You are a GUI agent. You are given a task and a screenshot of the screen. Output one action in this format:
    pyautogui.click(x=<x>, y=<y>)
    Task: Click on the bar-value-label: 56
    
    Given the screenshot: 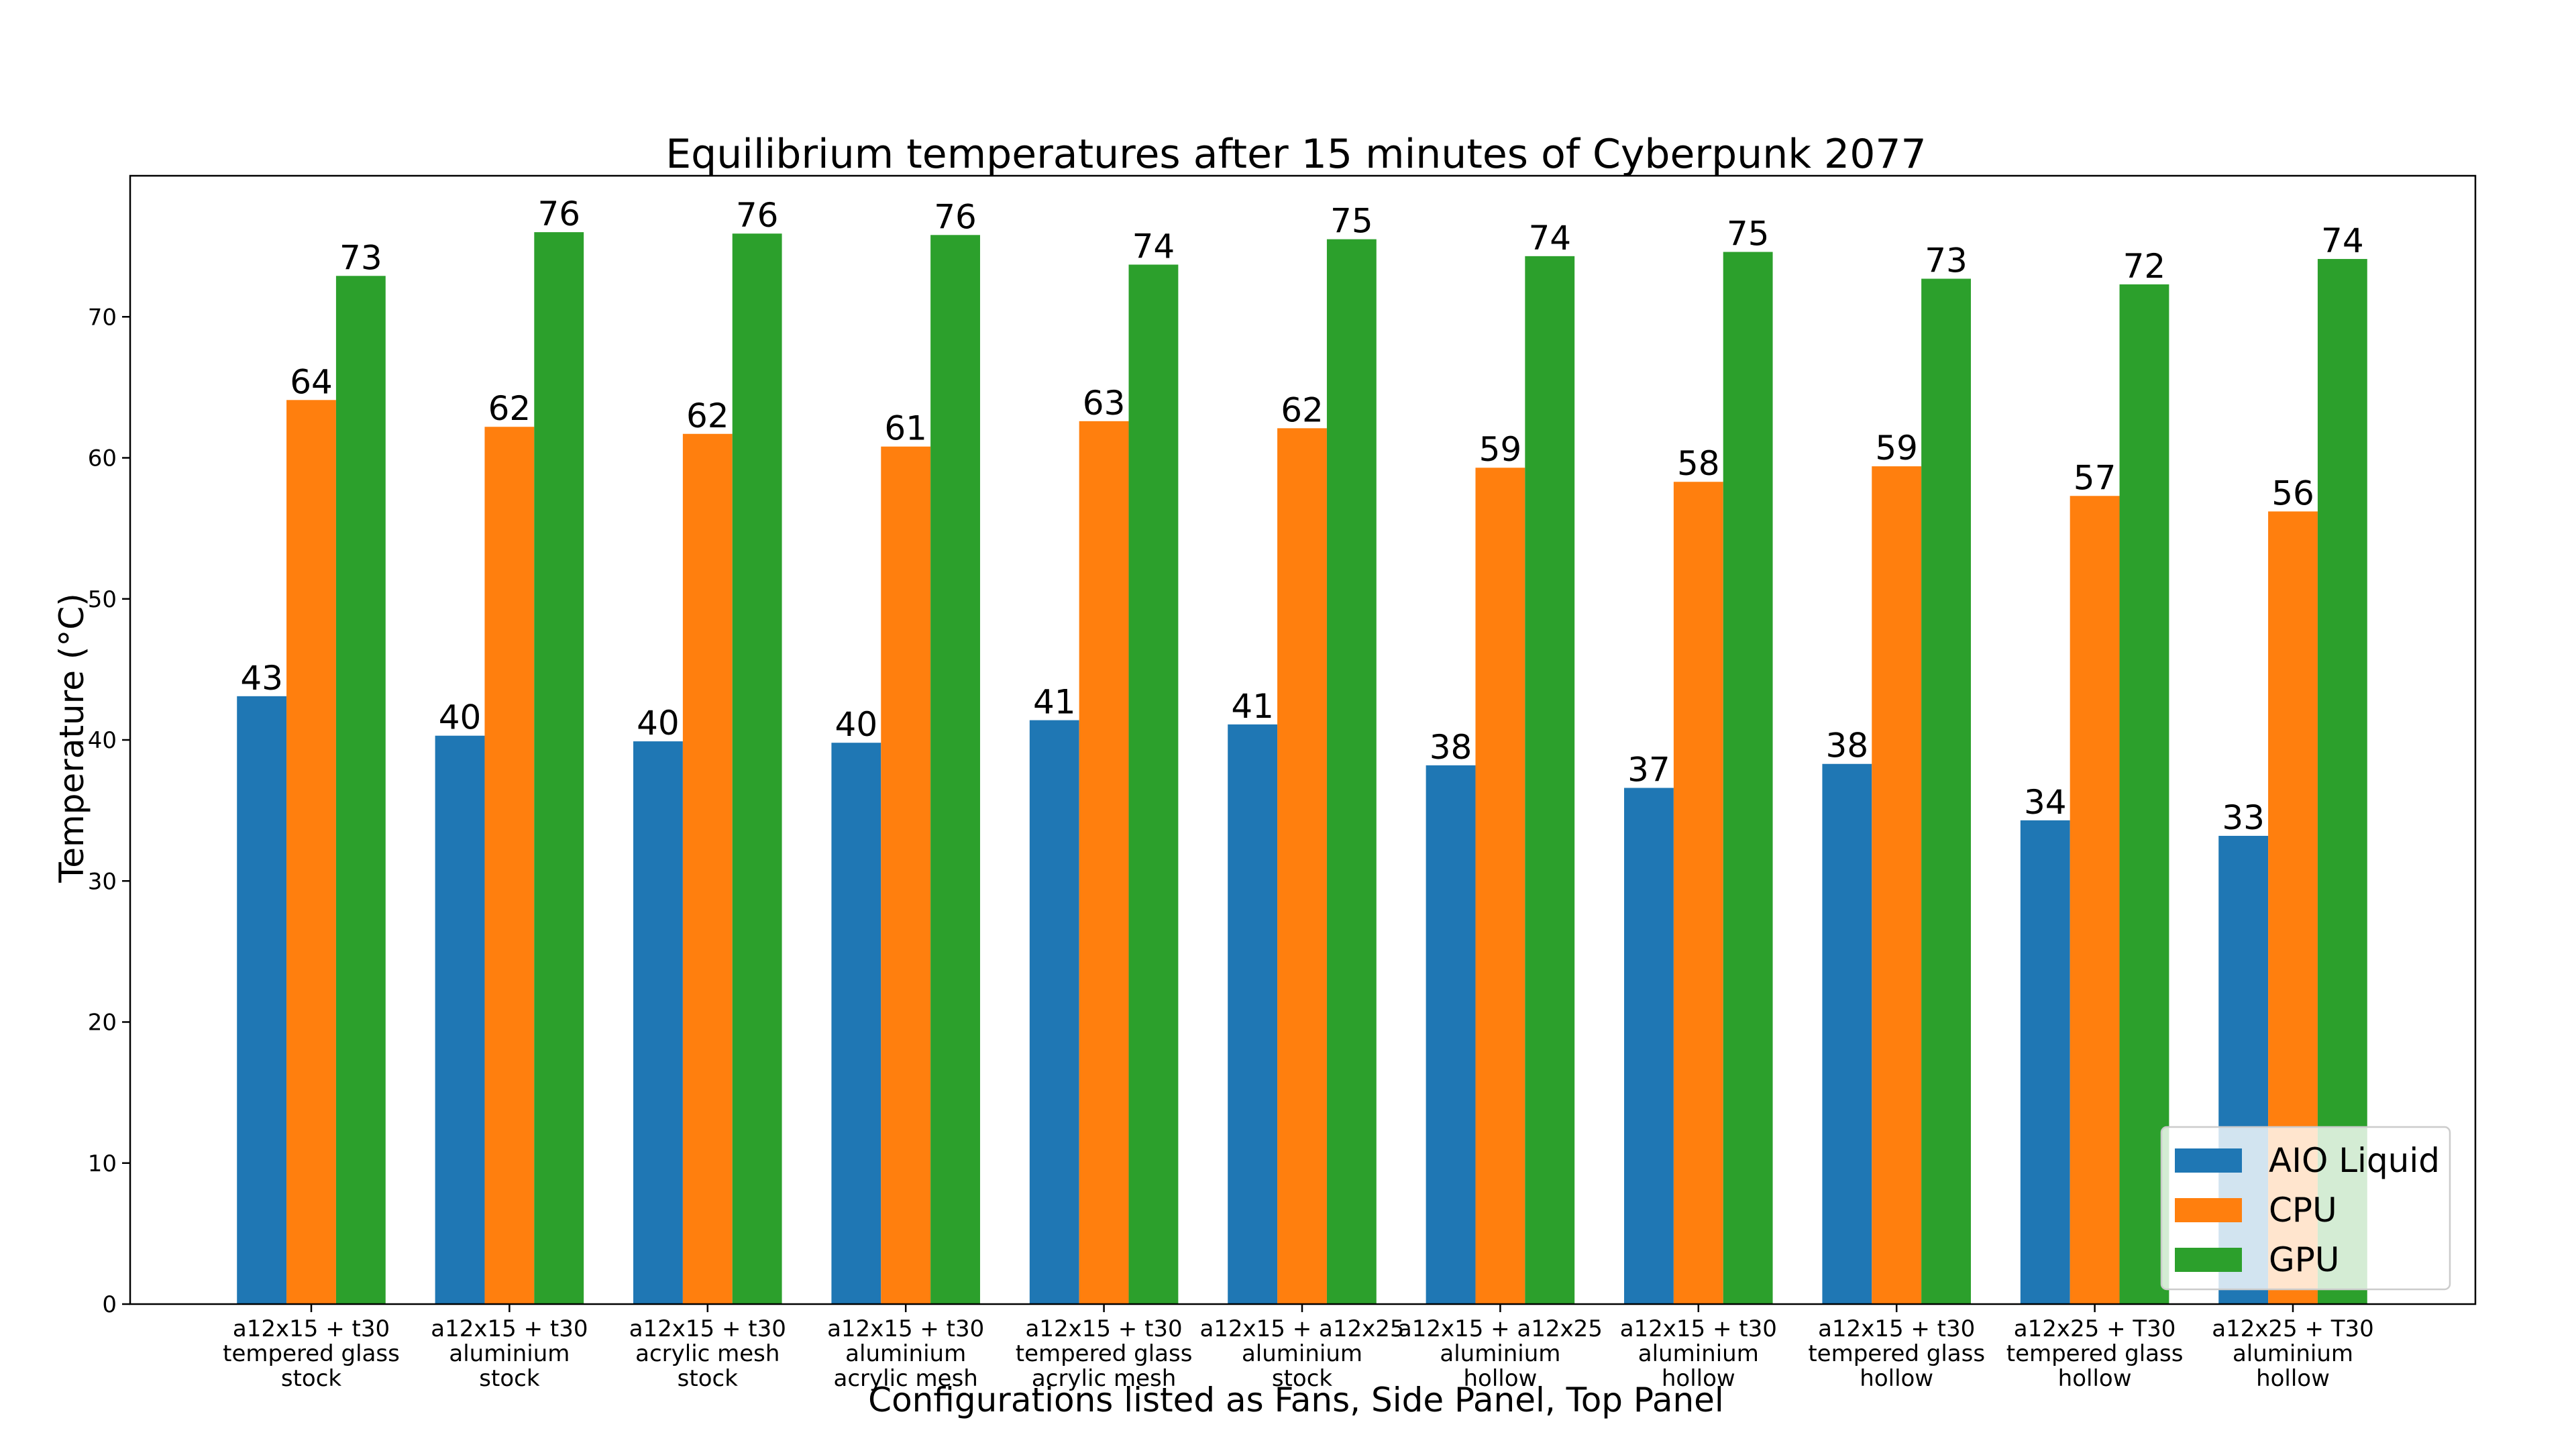 What is the action you would take?
    pyautogui.click(x=2292, y=493)
    